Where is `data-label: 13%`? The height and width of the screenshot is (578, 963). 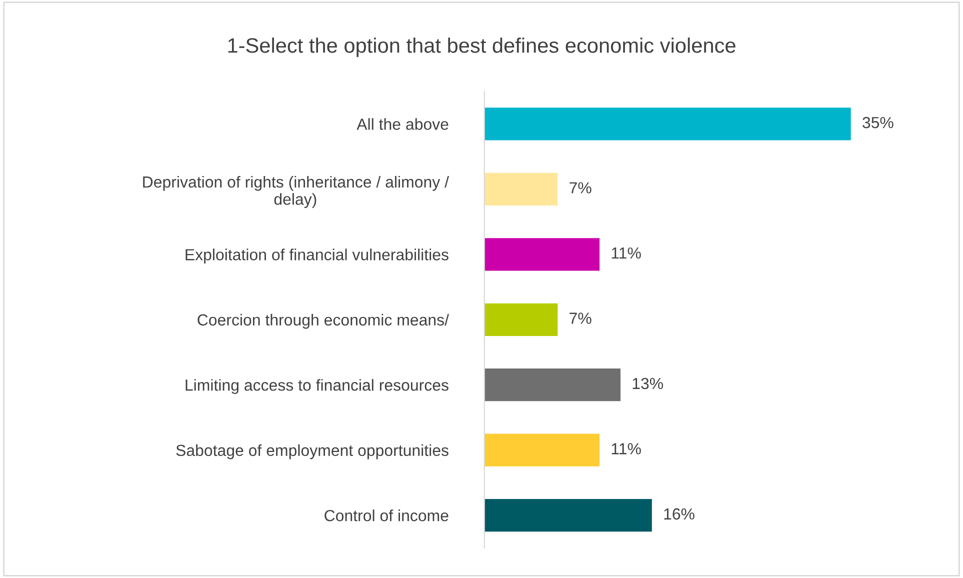
data-label: 13% is located at coordinates (648, 384).